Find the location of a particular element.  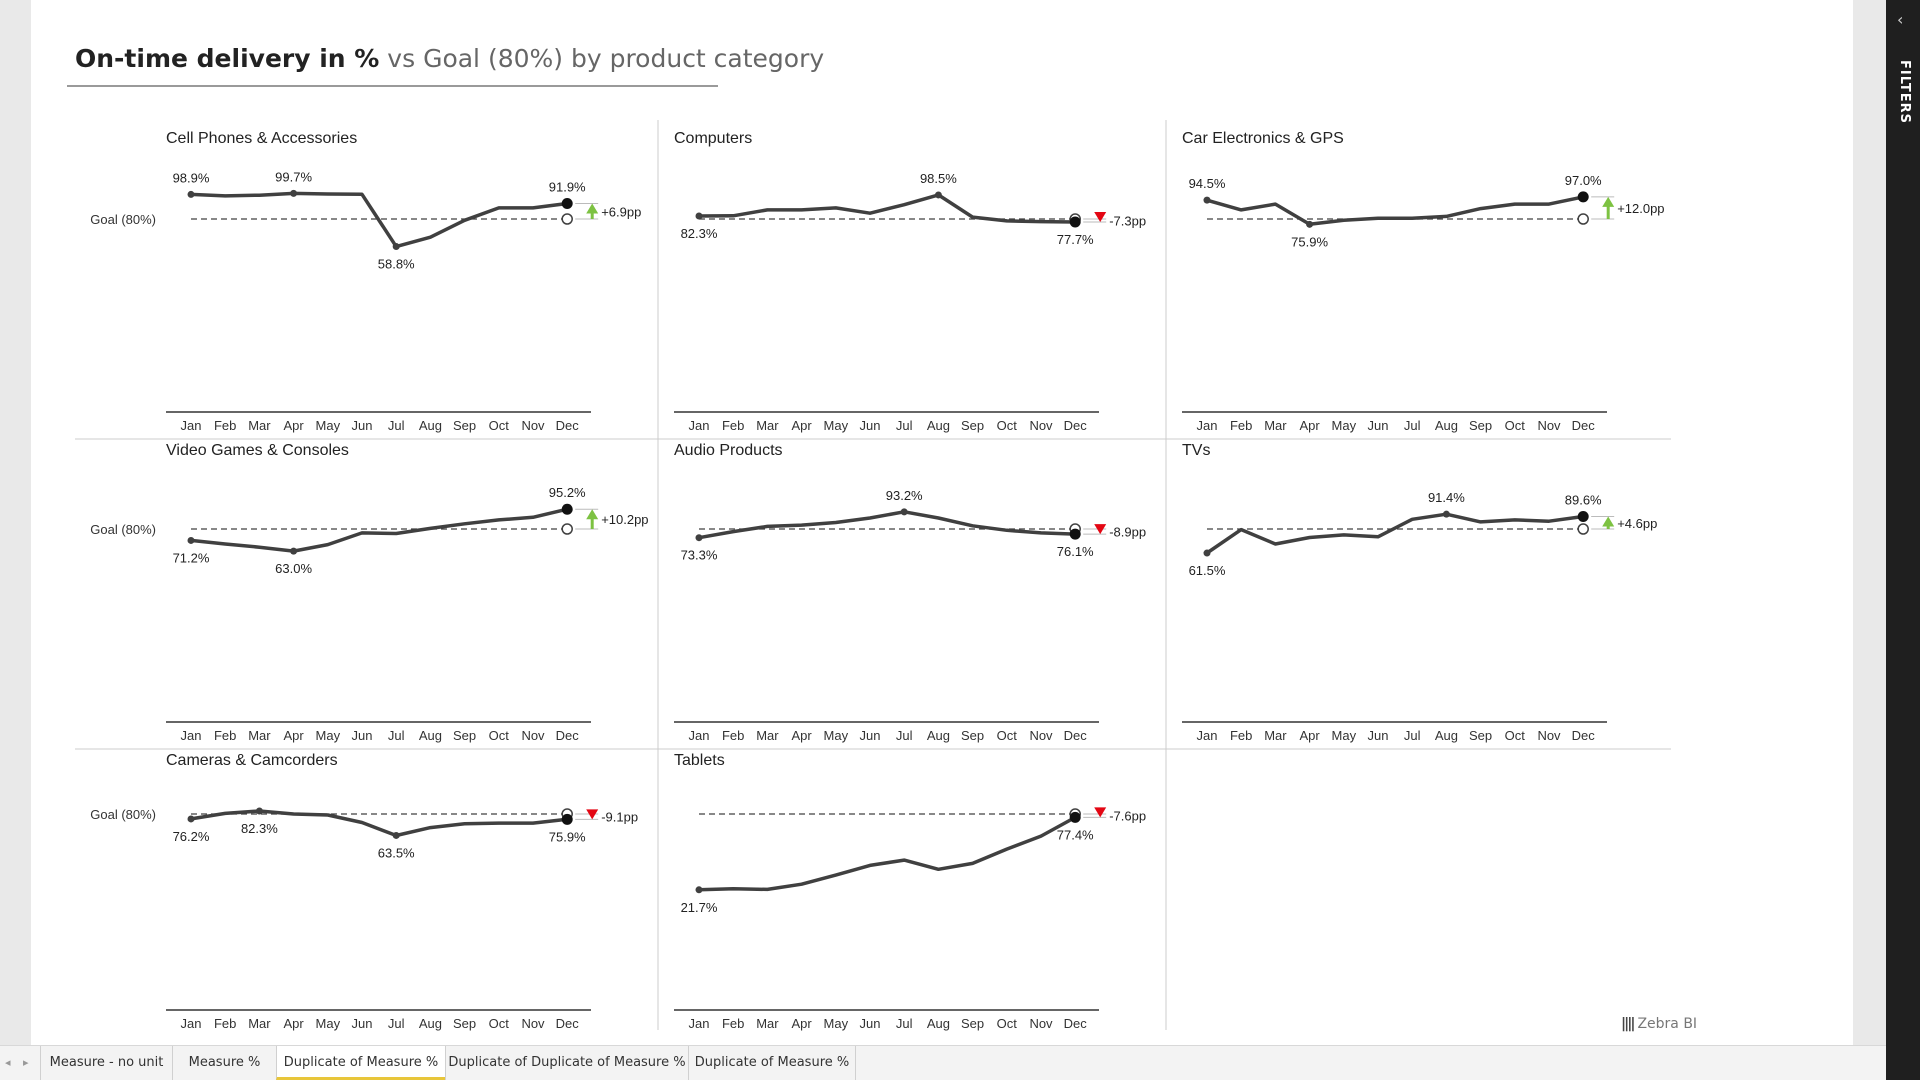

tab-measure-no-unit: Measure - no unit is located at coordinates (106, 1063).